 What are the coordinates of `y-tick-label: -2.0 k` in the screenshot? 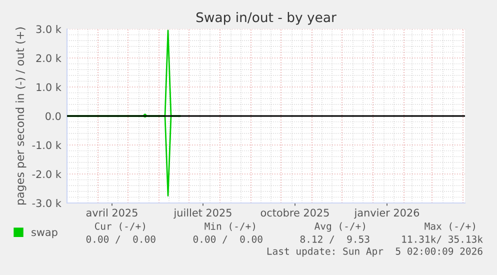 It's located at (47, 174).